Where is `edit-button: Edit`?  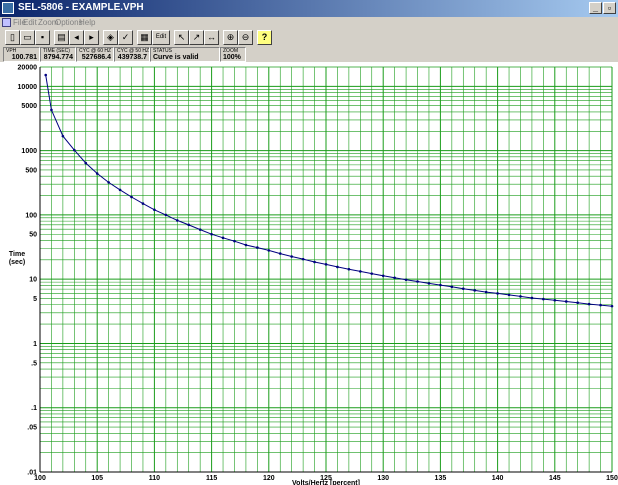
edit-button: Edit is located at coordinates (161, 37).